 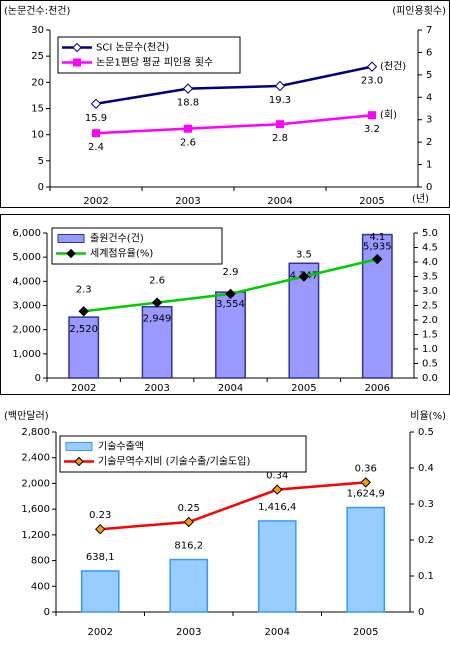 I want to click on value-label: 3.2, so click(x=372, y=129).